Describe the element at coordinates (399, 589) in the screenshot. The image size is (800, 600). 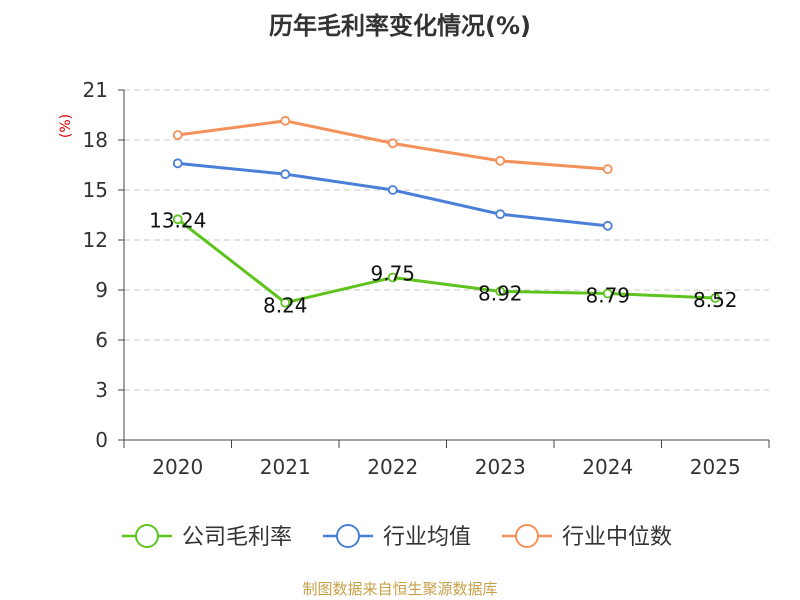
I see `source-note: 制图数据来自恒生聚源数据库` at that location.